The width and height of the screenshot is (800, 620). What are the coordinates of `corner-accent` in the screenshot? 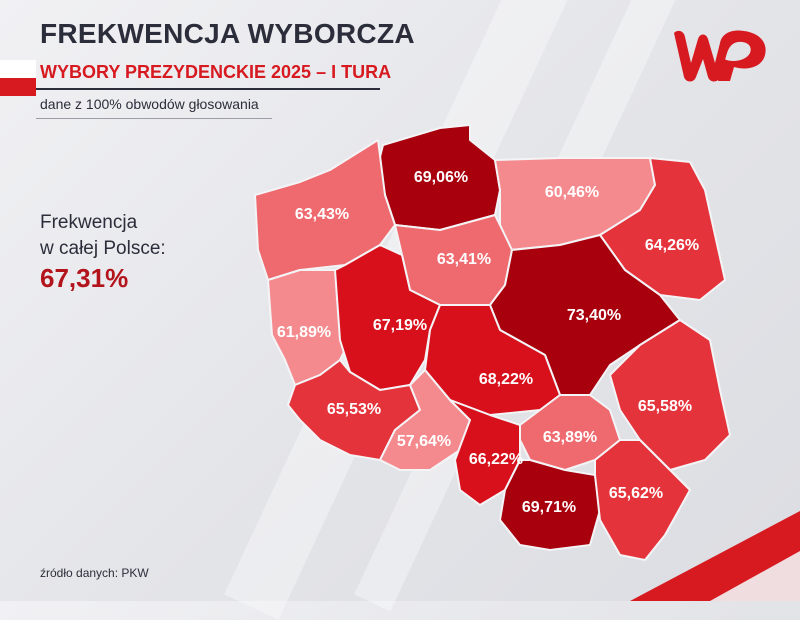 It's located at (715, 556).